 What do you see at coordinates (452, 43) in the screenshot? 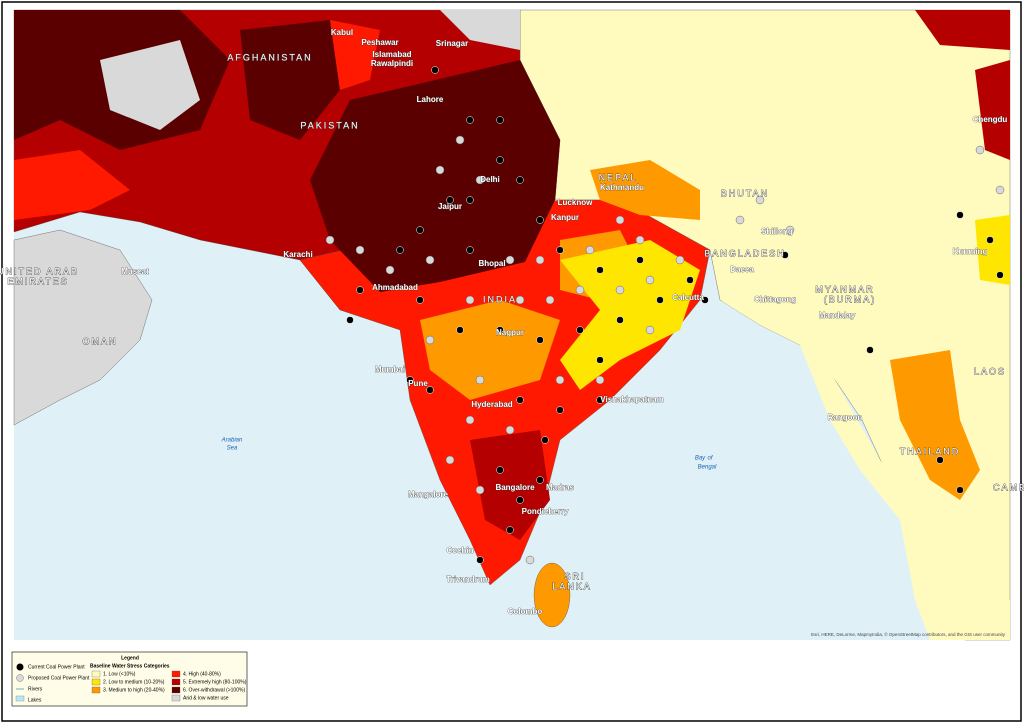
I see `city-label: Srinagar` at bounding box center [452, 43].